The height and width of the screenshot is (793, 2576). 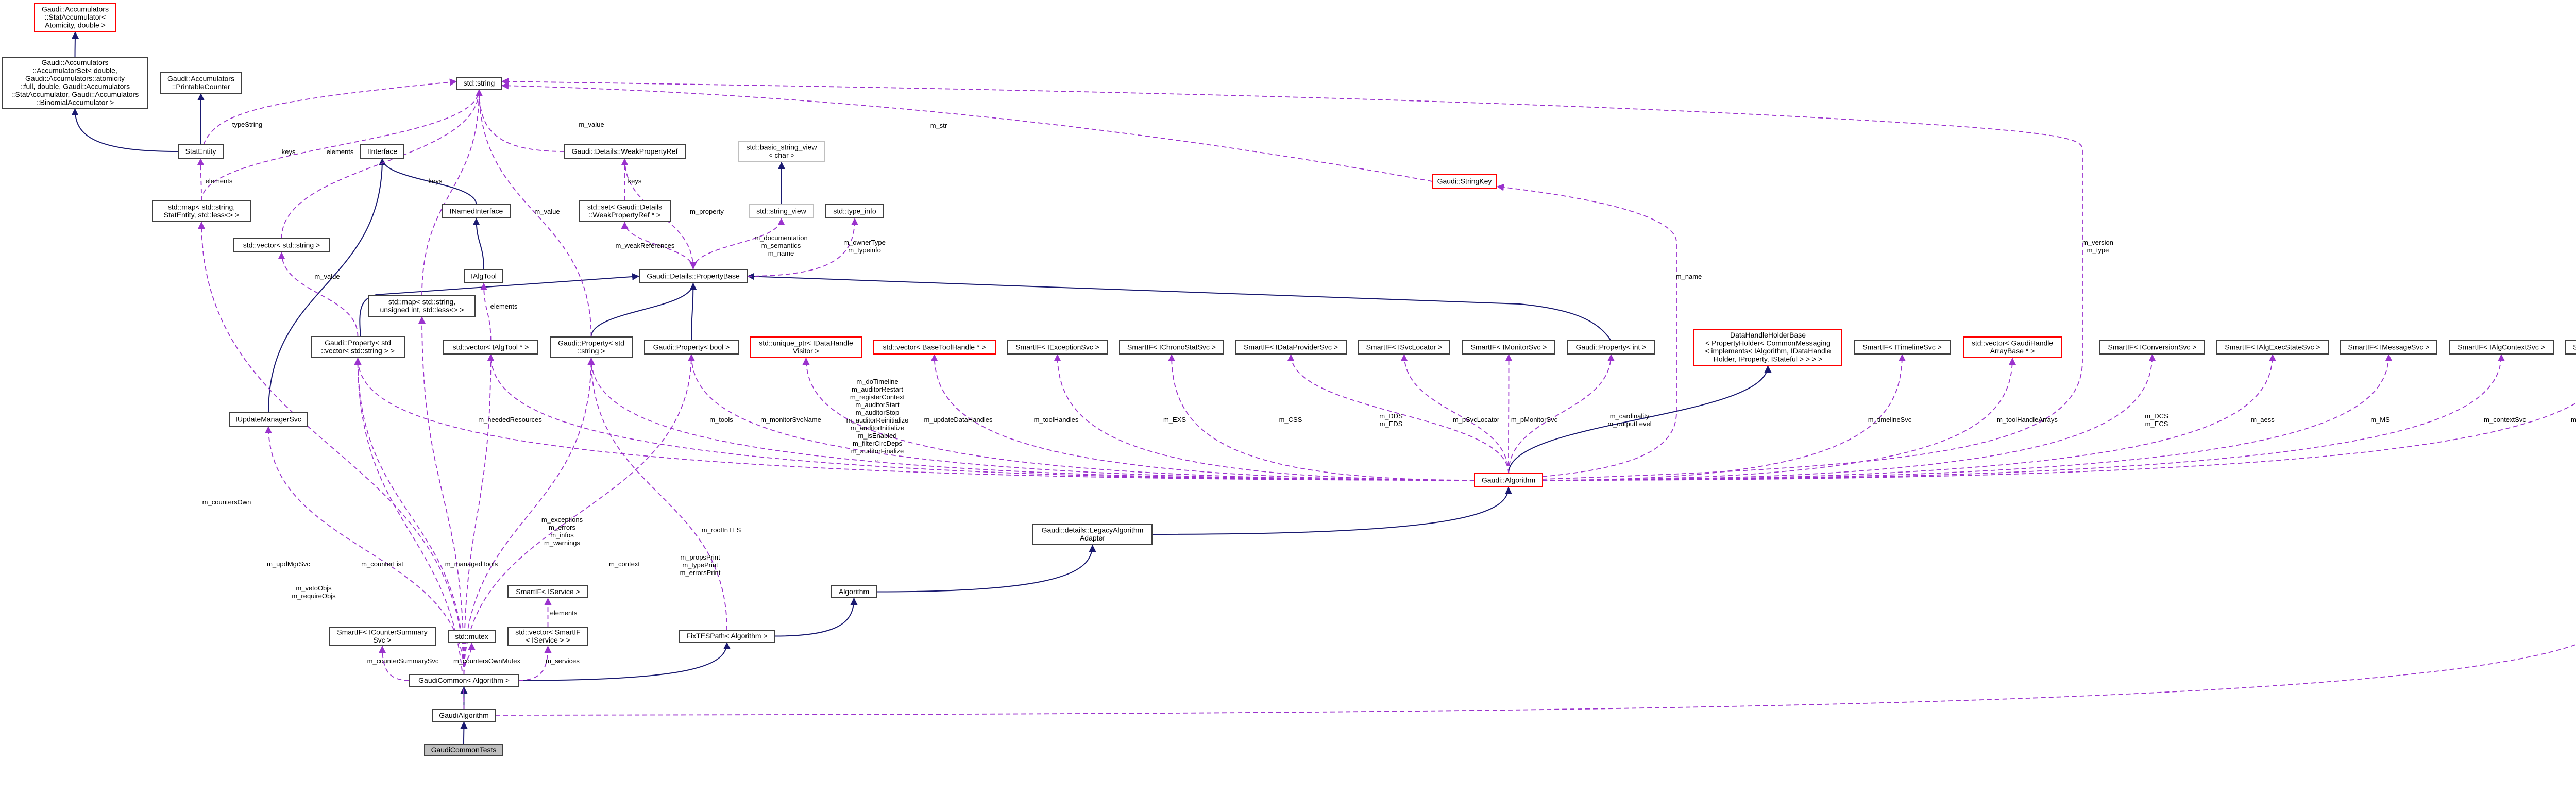 I want to click on class-node-sMon: SmartIF< IMonitorSvc >, so click(x=1508, y=347).